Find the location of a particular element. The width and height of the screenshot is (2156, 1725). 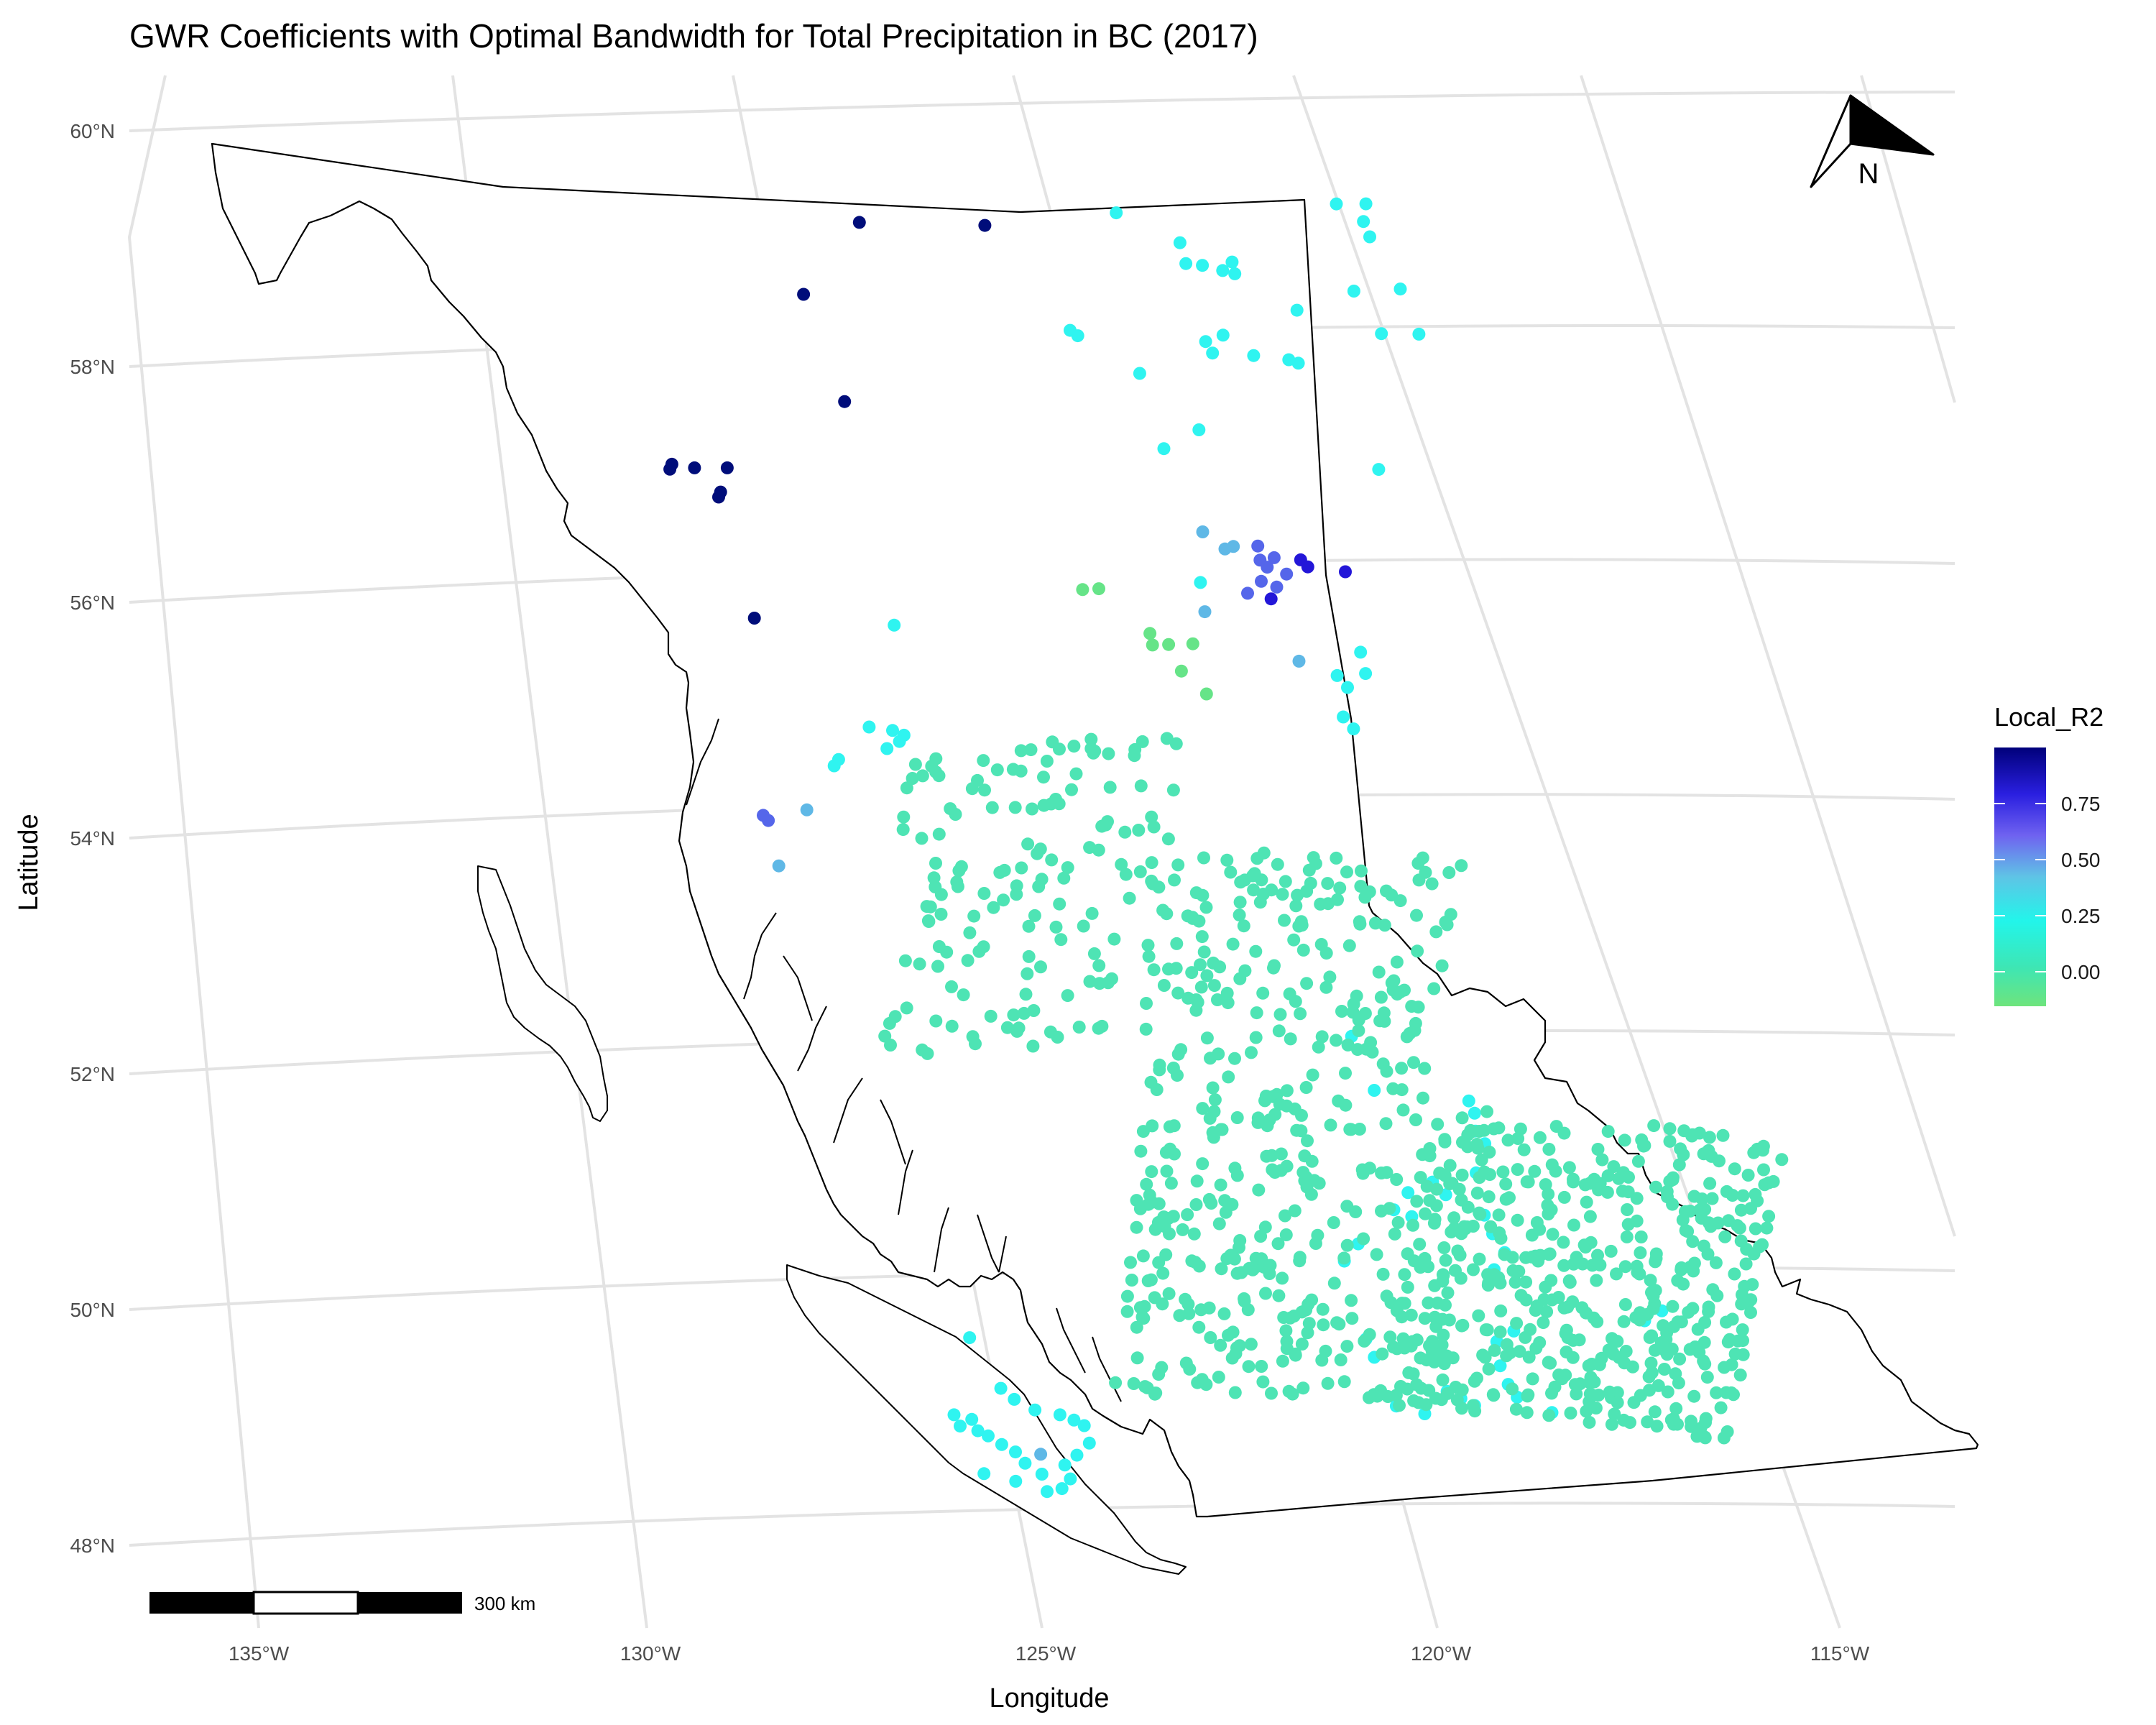

haida-gwaii is located at coordinates (542, 993).